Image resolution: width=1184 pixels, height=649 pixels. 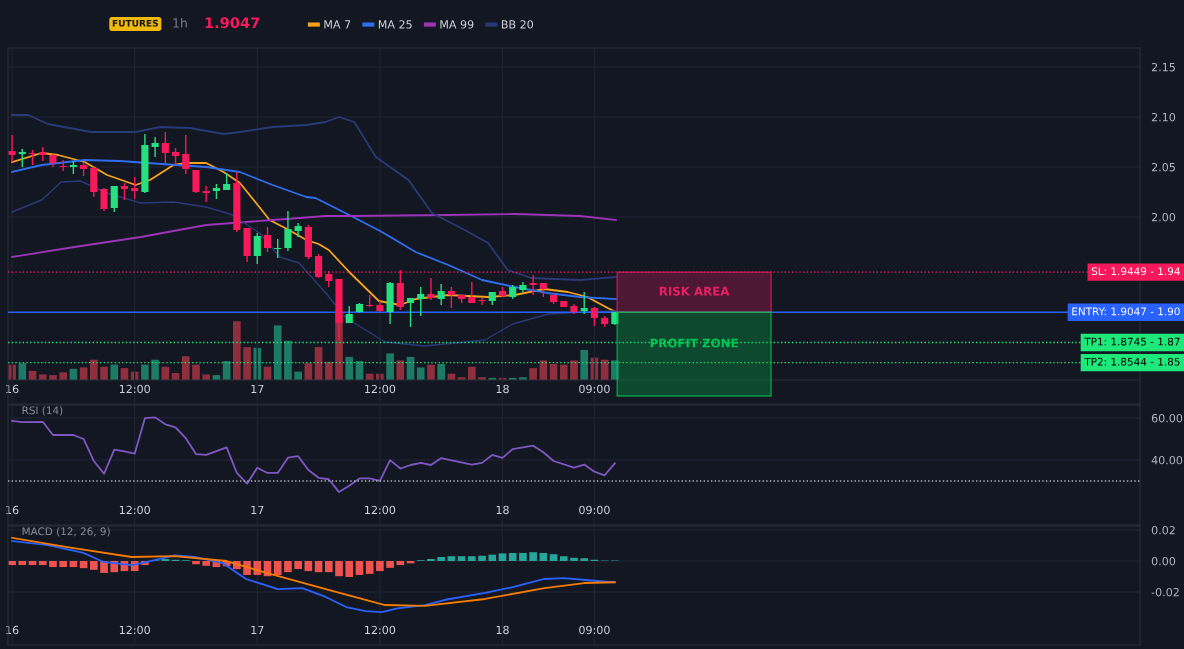 What do you see at coordinates (66, 532) in the screenshot?
I see `chart-title: MACD (12, 26, 9)` at bounding box center [66, 532].